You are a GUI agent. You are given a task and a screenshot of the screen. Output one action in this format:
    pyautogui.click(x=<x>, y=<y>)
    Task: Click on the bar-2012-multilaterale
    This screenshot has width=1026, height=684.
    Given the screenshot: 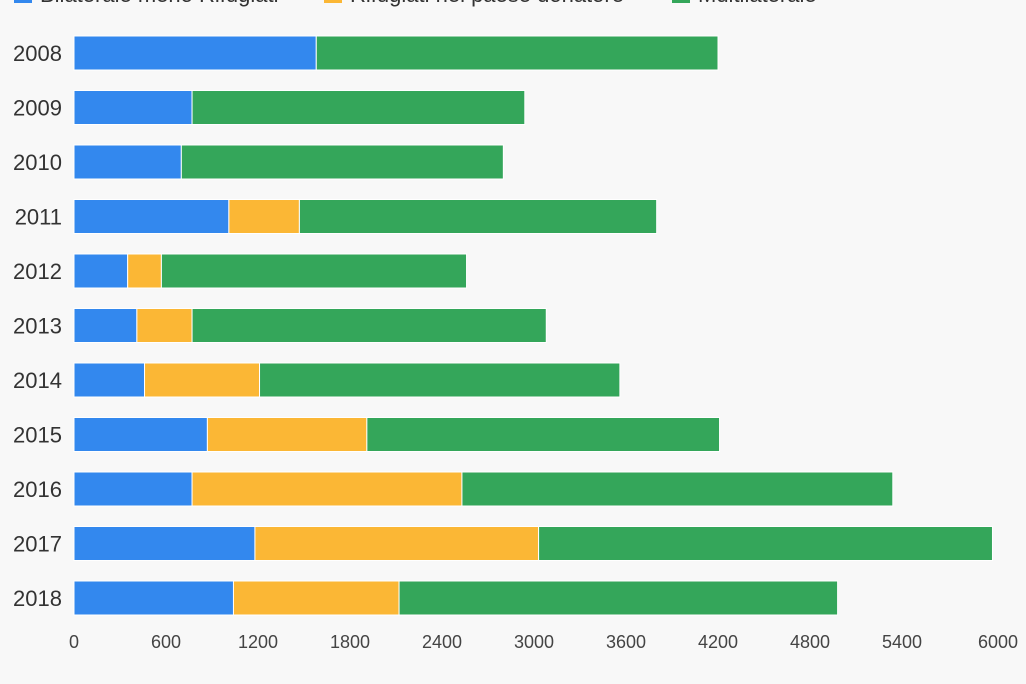 What is the action you would take?
    pyautogui.click(x=314, y=271)
    